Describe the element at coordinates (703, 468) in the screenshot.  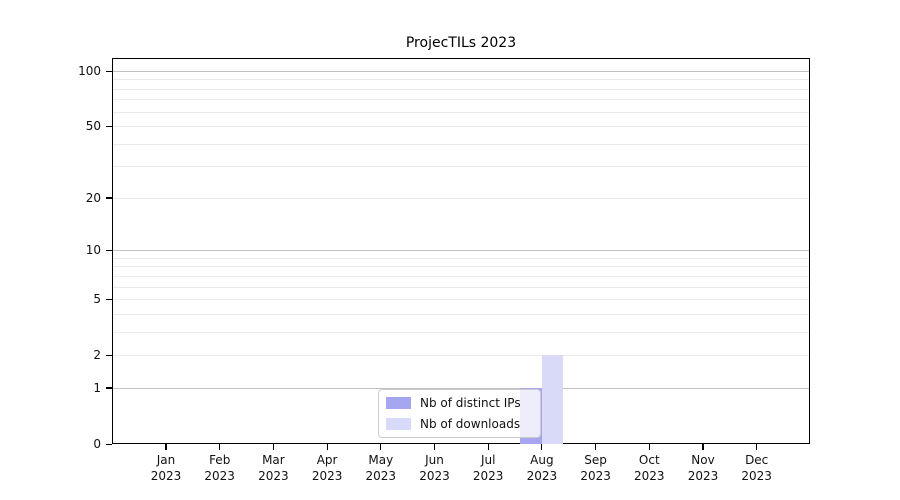
I see `x-axis-tick-label: Nov 2023` at that location.